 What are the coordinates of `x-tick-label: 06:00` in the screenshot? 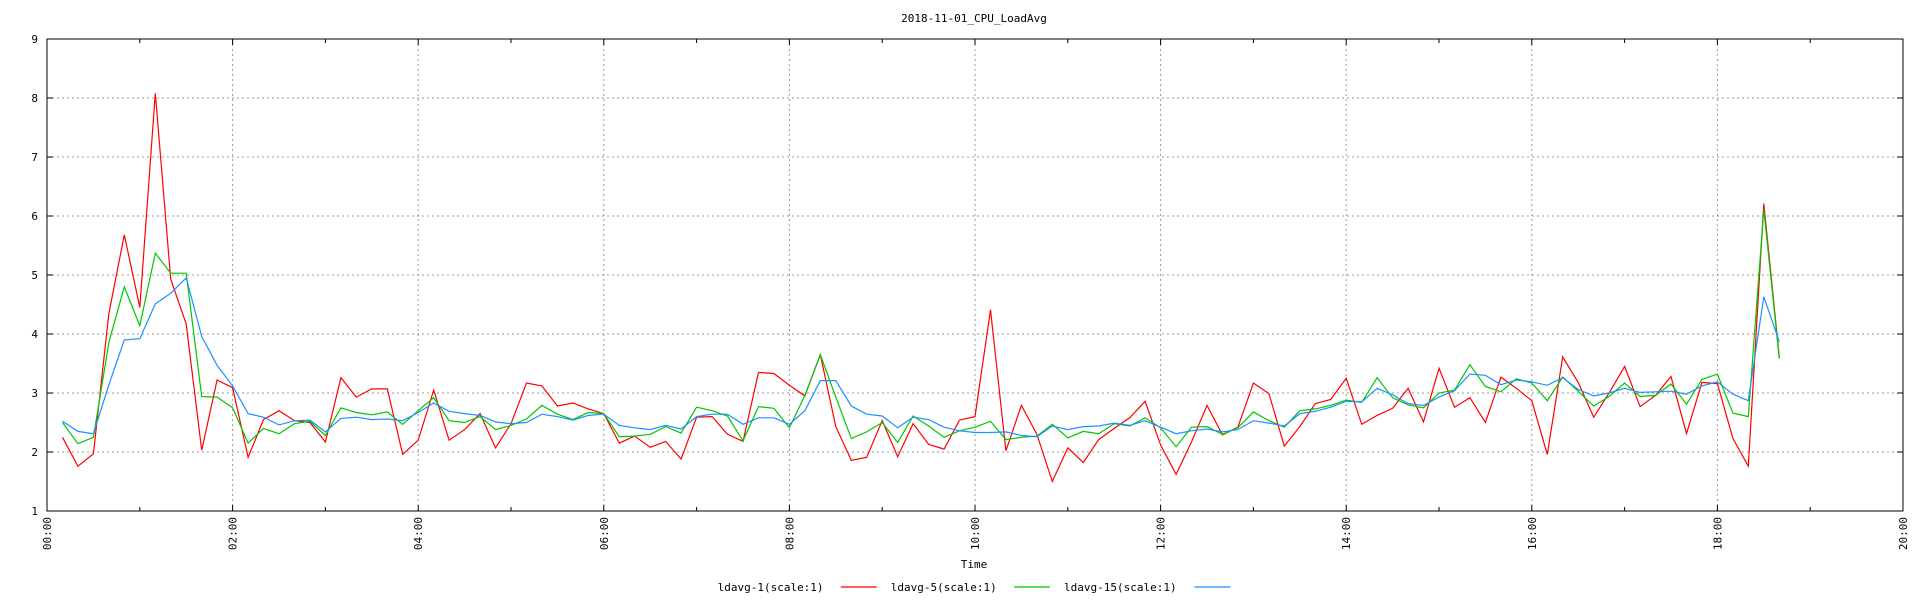 It's located at (604, 533).